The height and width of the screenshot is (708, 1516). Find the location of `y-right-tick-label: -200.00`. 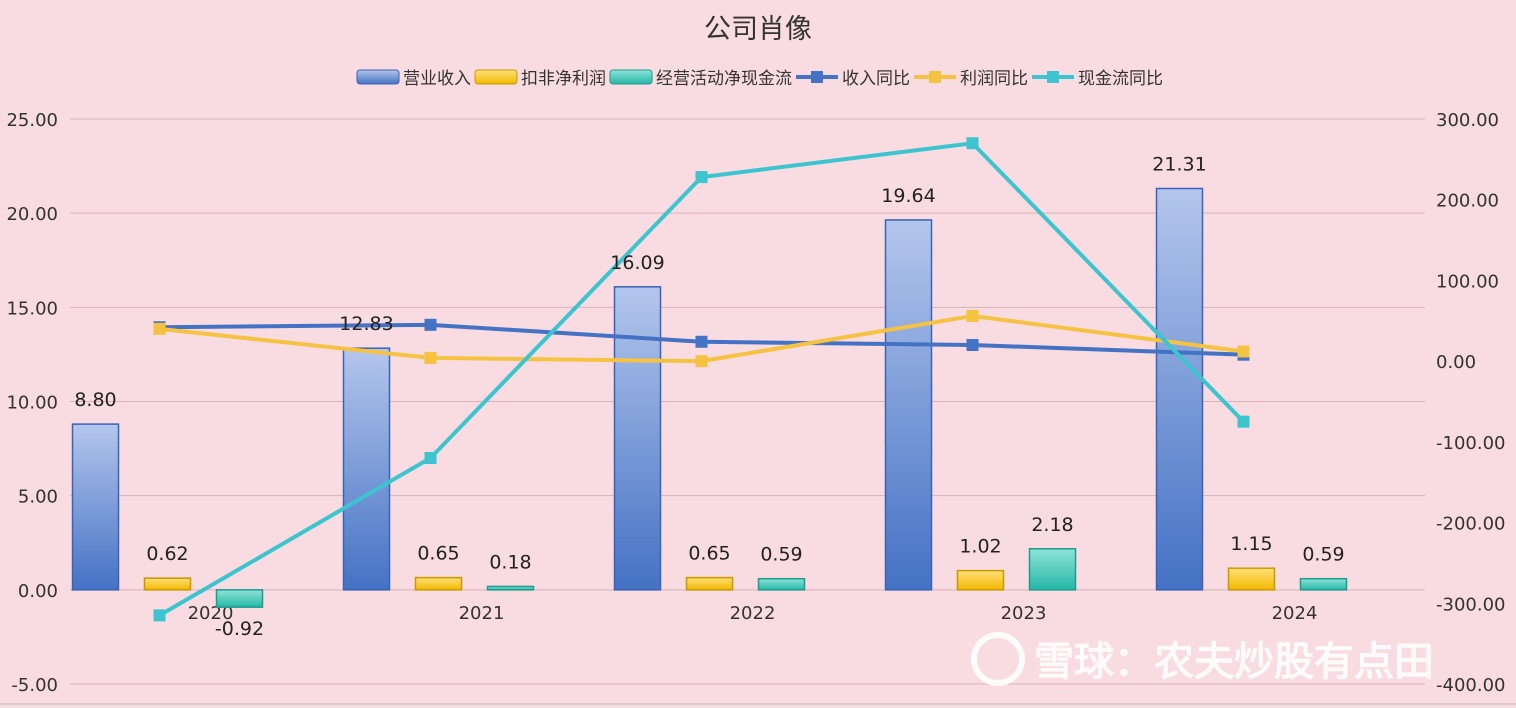

y-right-tick-label: -200.00 is located at coordinates (1470, 524).